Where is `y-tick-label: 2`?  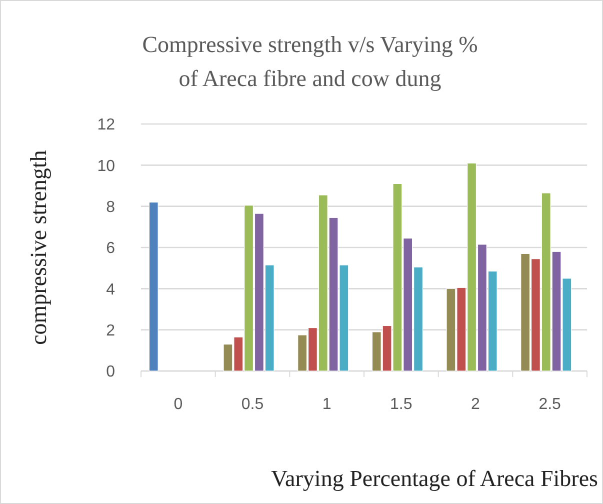 y-tick-label: 2 is located at coordinates (111, 331).